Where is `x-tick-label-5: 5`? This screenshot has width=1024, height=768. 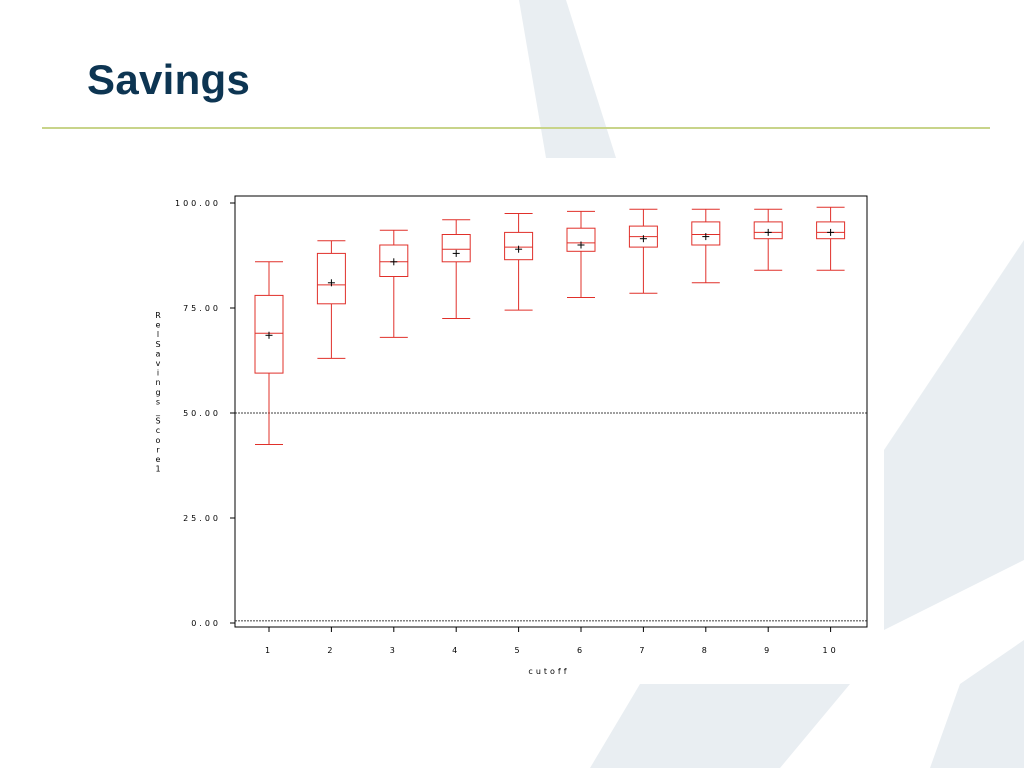
x-tick-label-5: 5 is located at coordinates (519, 650).